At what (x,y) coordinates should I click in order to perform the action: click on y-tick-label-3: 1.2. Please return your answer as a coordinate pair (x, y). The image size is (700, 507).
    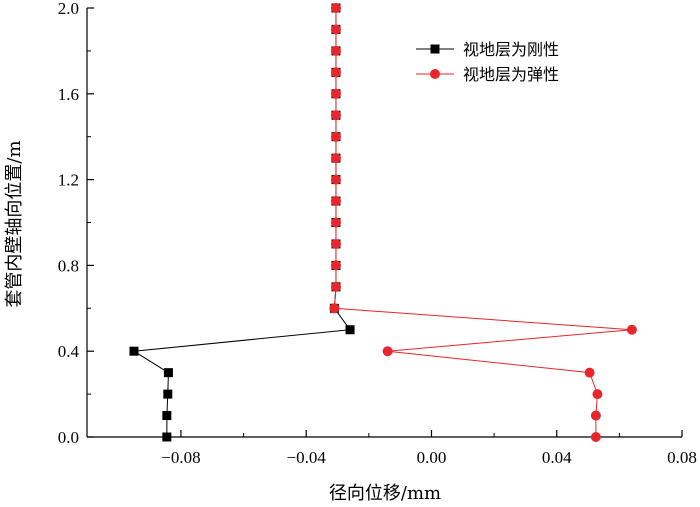
    Looking at the image, I should click on (68, 180).